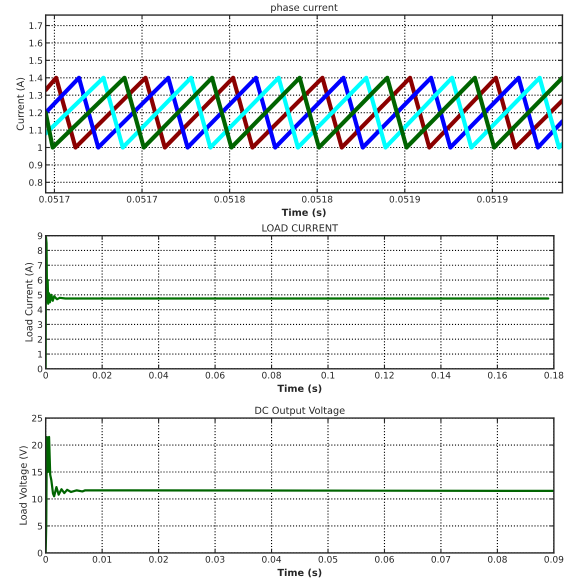 This screenshot has width=571, height=579. I want to click on y-tick-label: 6, so click(40, 280).